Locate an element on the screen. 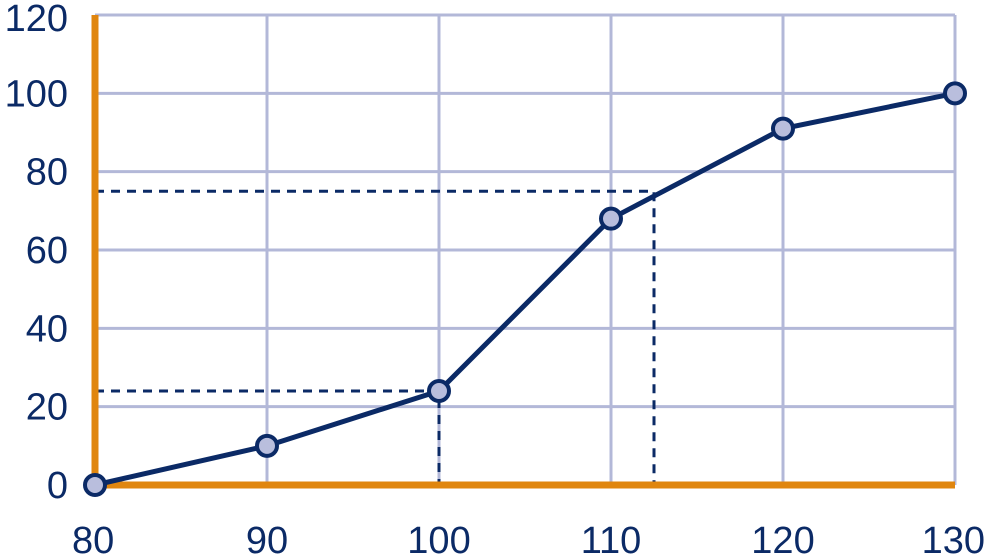 This screenshot has height=560, width=987. y-tick-label: 60 is located at coordinates (47, 251).